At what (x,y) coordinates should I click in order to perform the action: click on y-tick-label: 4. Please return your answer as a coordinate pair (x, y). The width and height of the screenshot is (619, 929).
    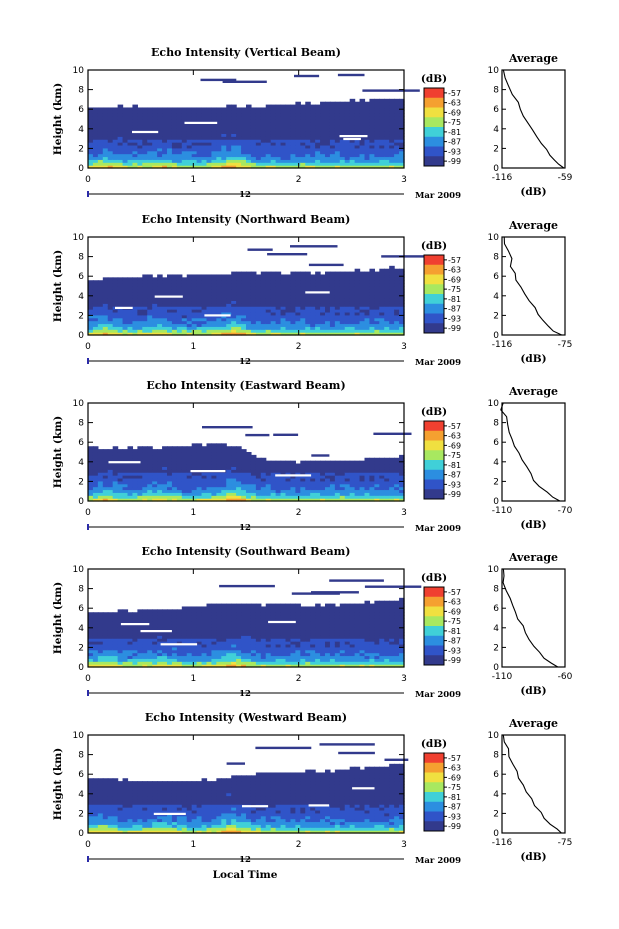
    Looking at the image, I should click on (81, 297).